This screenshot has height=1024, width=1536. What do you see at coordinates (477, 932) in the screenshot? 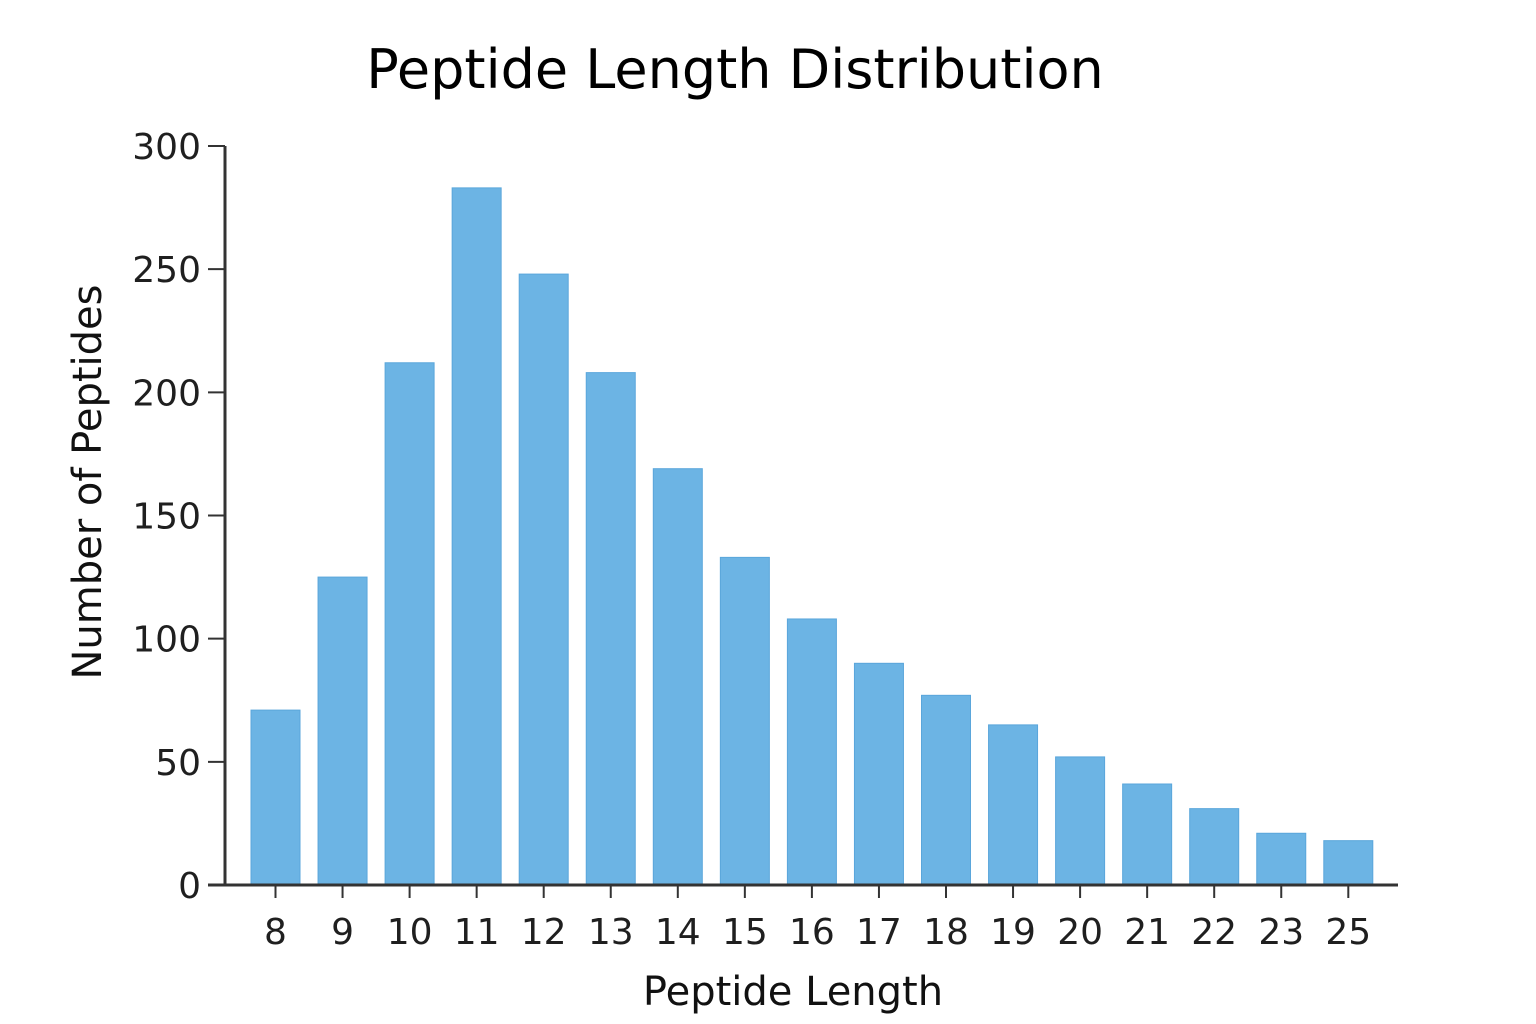
I see `x-tick-label: 11` at bounding box center [477, 932].